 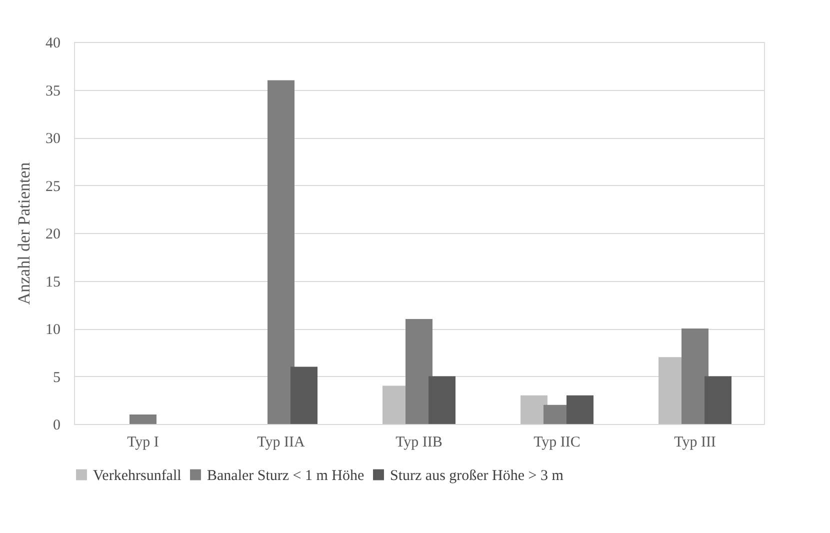 What do you see at coordinates (53, 282) in the screenshot?
I see `y-tick-label: 15` at bounding box center [53, 282].